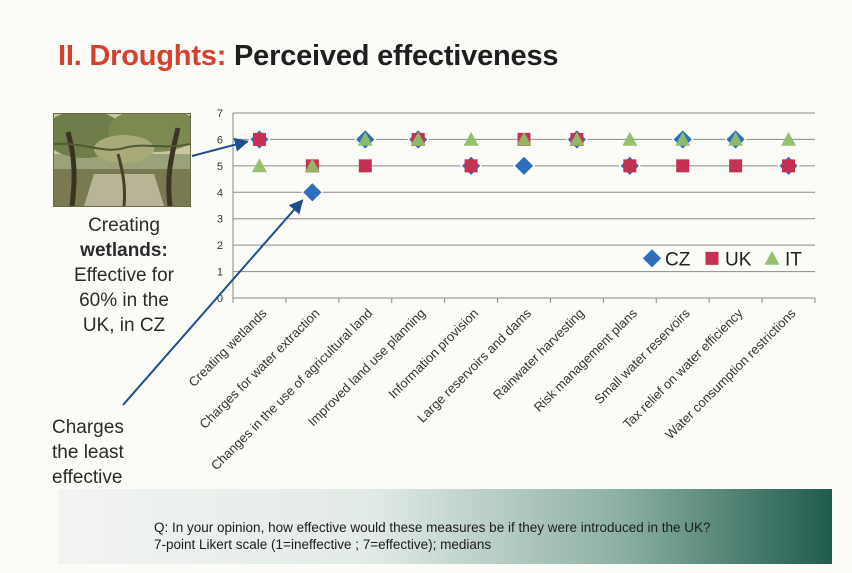  I want to click on legend-label-uk: UK, so click(738, 259).